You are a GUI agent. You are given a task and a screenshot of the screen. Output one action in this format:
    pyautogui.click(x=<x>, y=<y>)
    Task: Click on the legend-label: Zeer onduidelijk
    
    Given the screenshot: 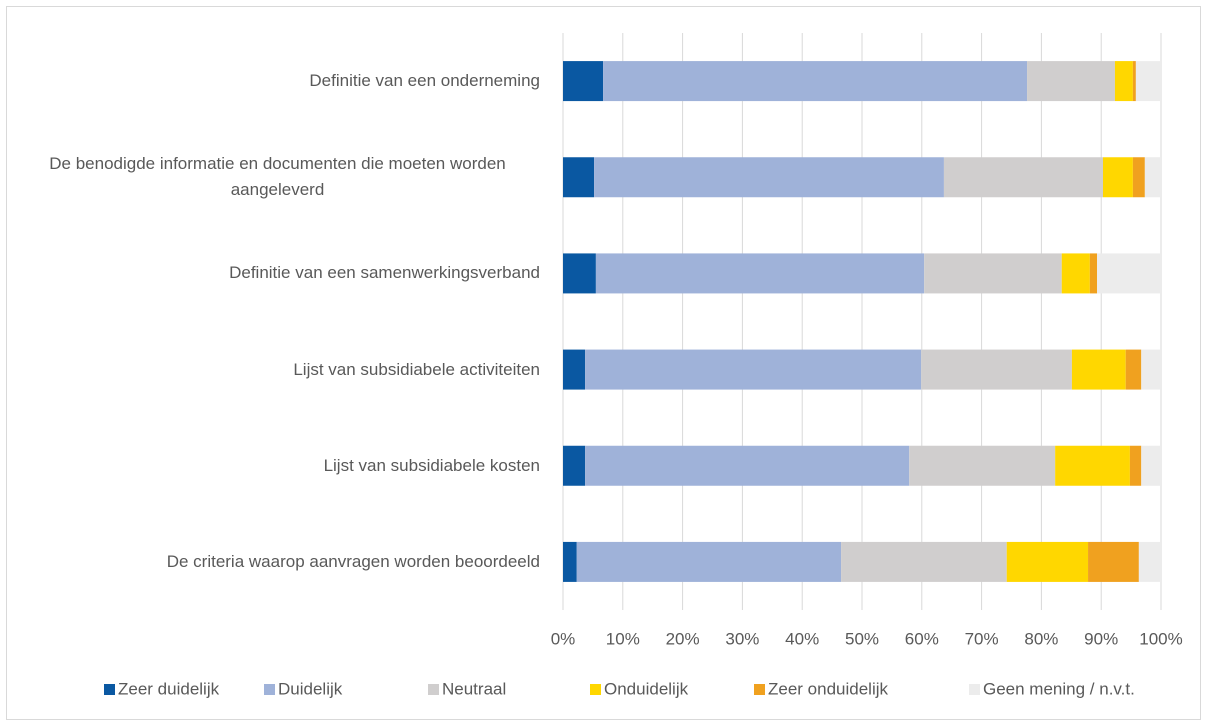 What is the action you would take?
    pyautogui.click(x=828, y=688)
    